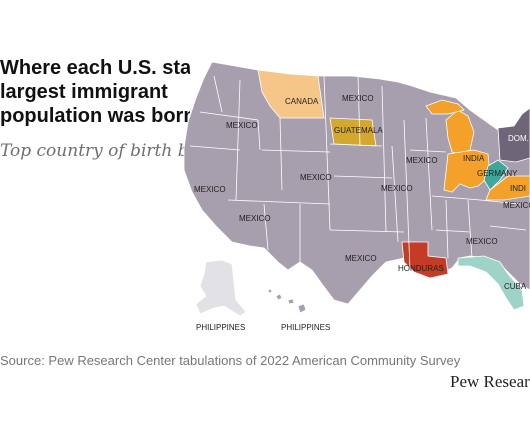 This screenshot has height=442, width=530. What do you see at coordinates (516, 205) in the screenshot?
I see `label-mexico-north-carolina: MEXICO` at bounding box center [516, 205].